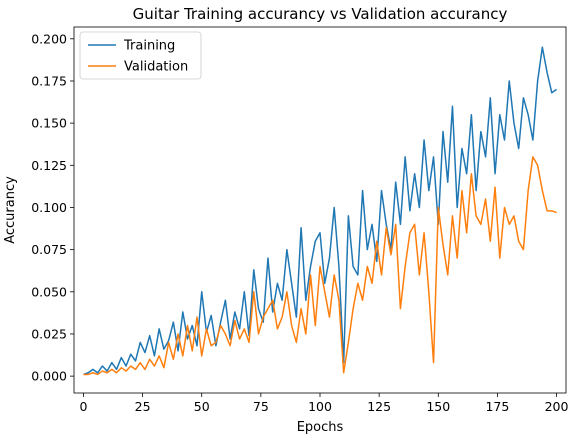  Describe the element at coordinates (10, 210) in the screenshot. I see `y-axis-label: Accurancy` at that location.